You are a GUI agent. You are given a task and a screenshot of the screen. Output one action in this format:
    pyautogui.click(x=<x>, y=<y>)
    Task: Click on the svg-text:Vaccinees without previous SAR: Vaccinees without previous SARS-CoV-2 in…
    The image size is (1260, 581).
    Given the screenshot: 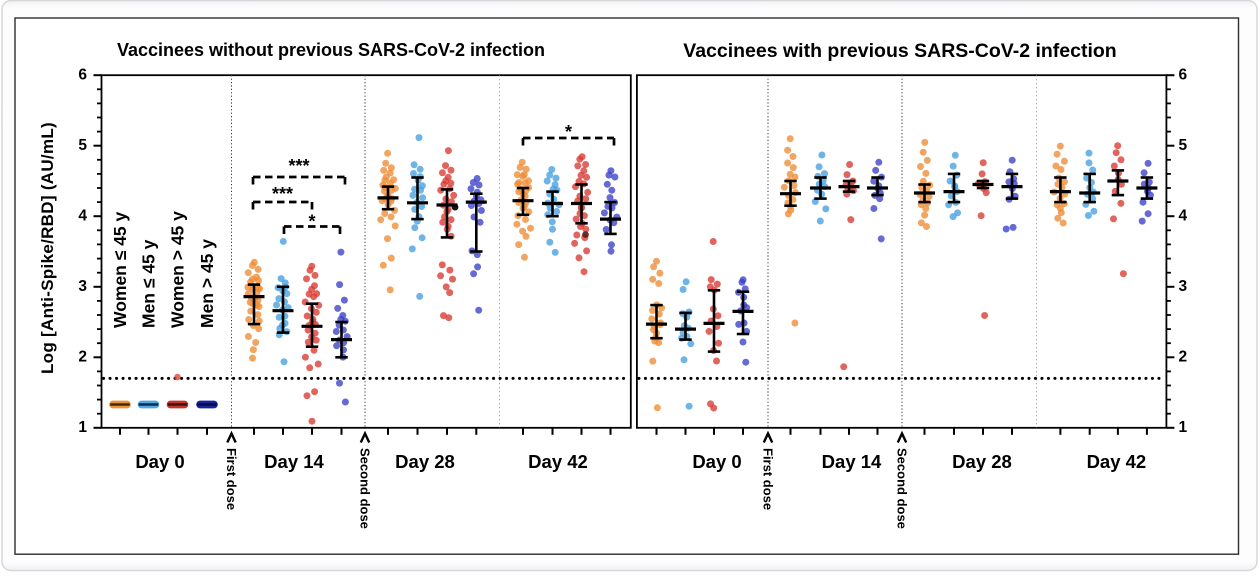 What is the action you would take?
    pyautogui.click(x=331, y=50)
    